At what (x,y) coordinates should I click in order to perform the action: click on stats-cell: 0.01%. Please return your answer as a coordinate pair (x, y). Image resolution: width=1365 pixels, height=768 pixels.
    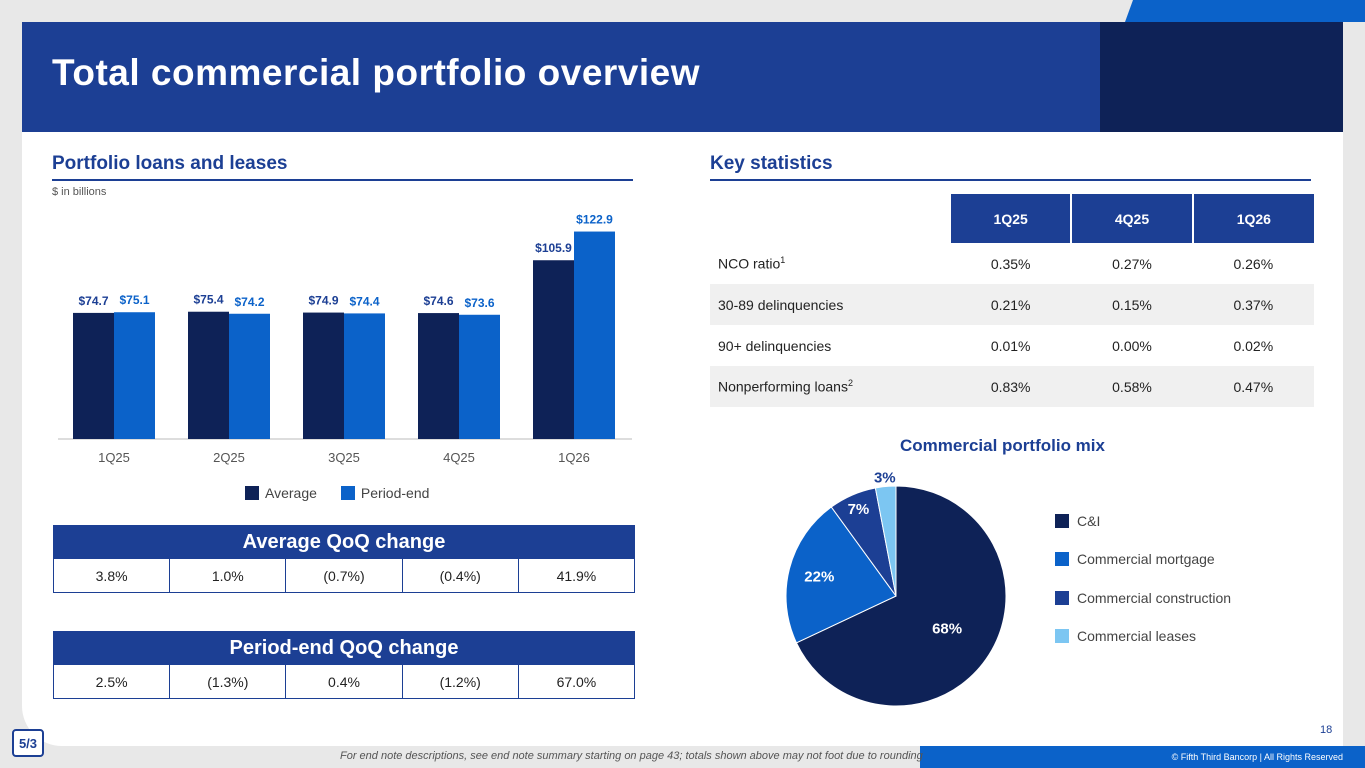
    Looking at the image, I should click on (1010, 345).